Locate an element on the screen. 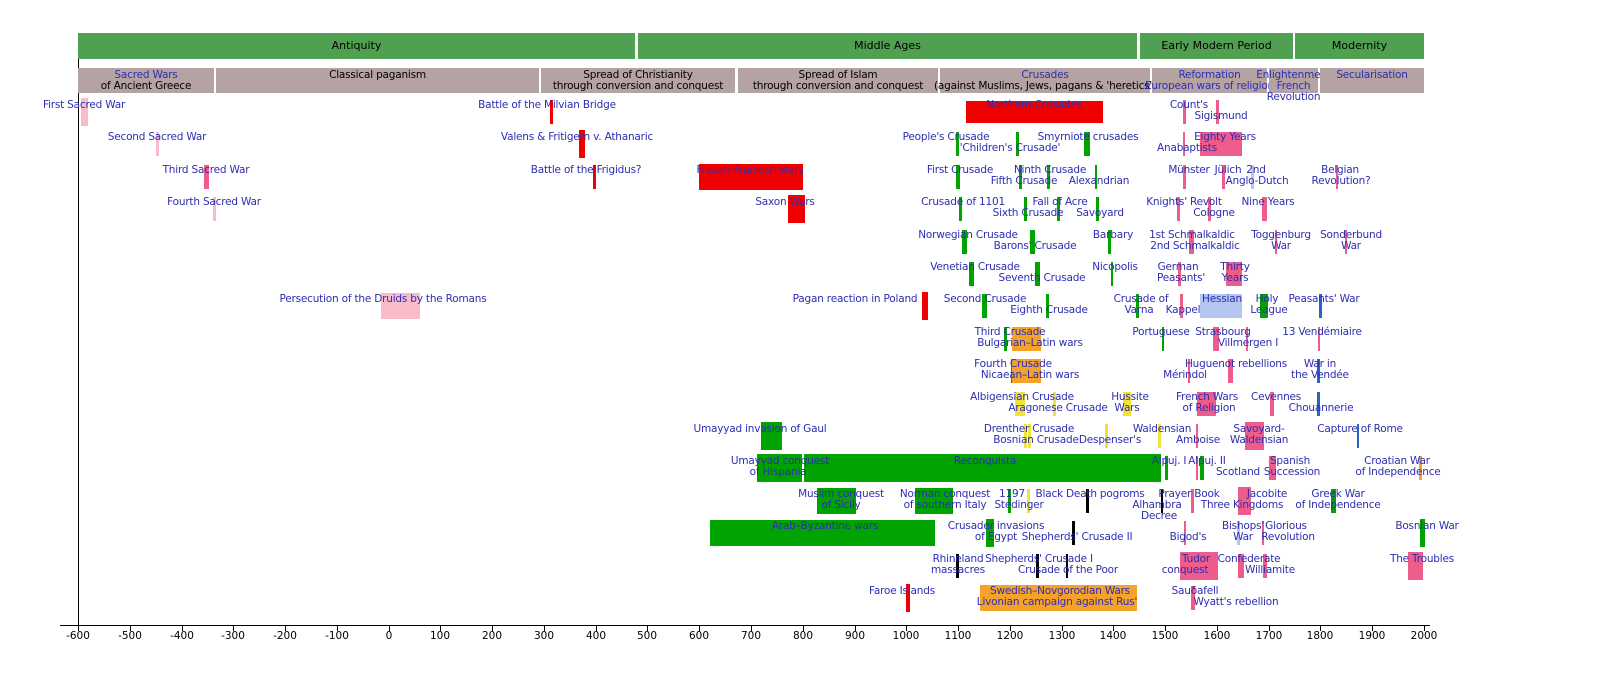  event-label: Rhineland is located at coordinates (958, 559).